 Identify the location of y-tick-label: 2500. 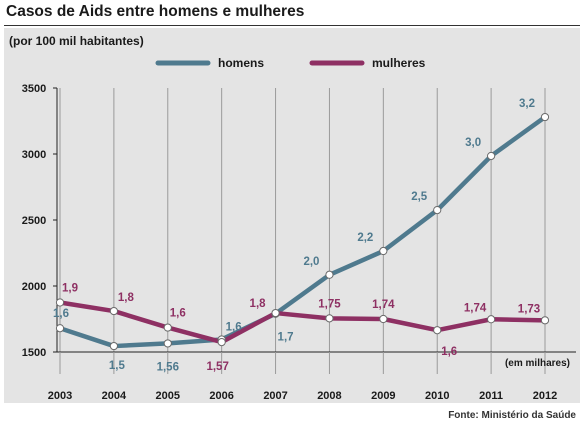
(34, 221).